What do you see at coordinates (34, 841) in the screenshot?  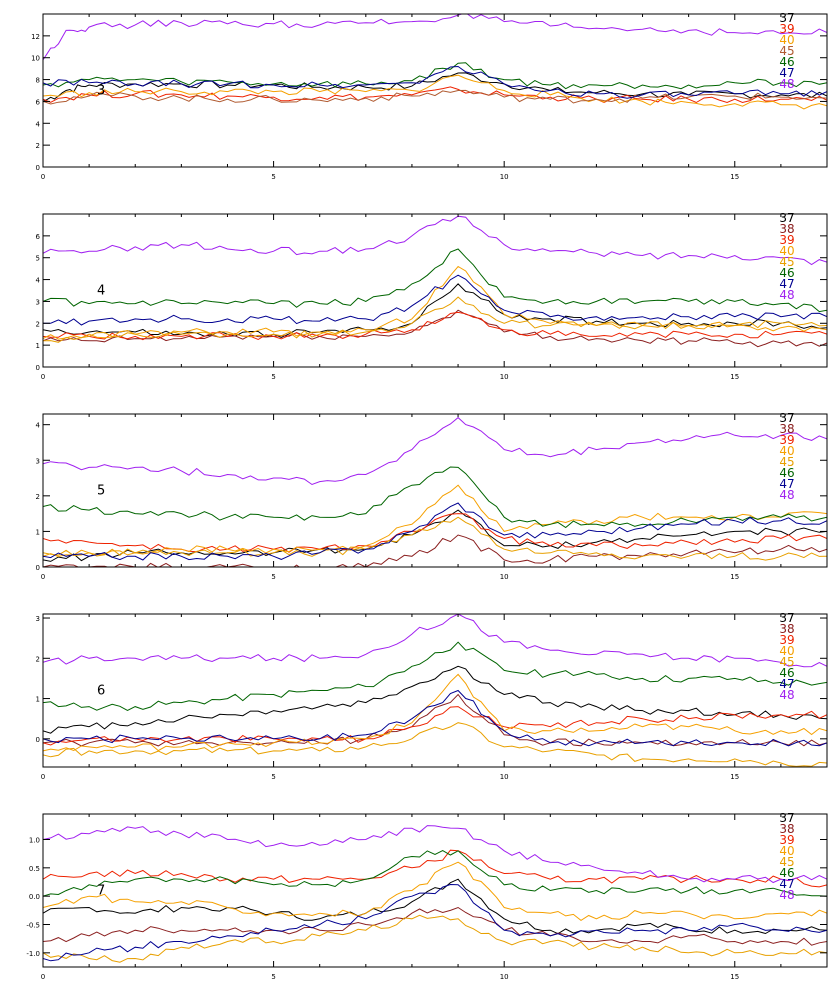 I see `y-tick-label: 1.0` at bounding box center [34, 841].